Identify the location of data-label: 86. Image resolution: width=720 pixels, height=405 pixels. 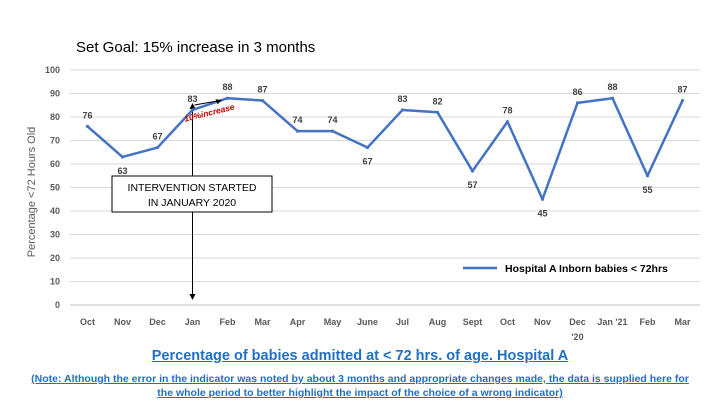
(577, 92).